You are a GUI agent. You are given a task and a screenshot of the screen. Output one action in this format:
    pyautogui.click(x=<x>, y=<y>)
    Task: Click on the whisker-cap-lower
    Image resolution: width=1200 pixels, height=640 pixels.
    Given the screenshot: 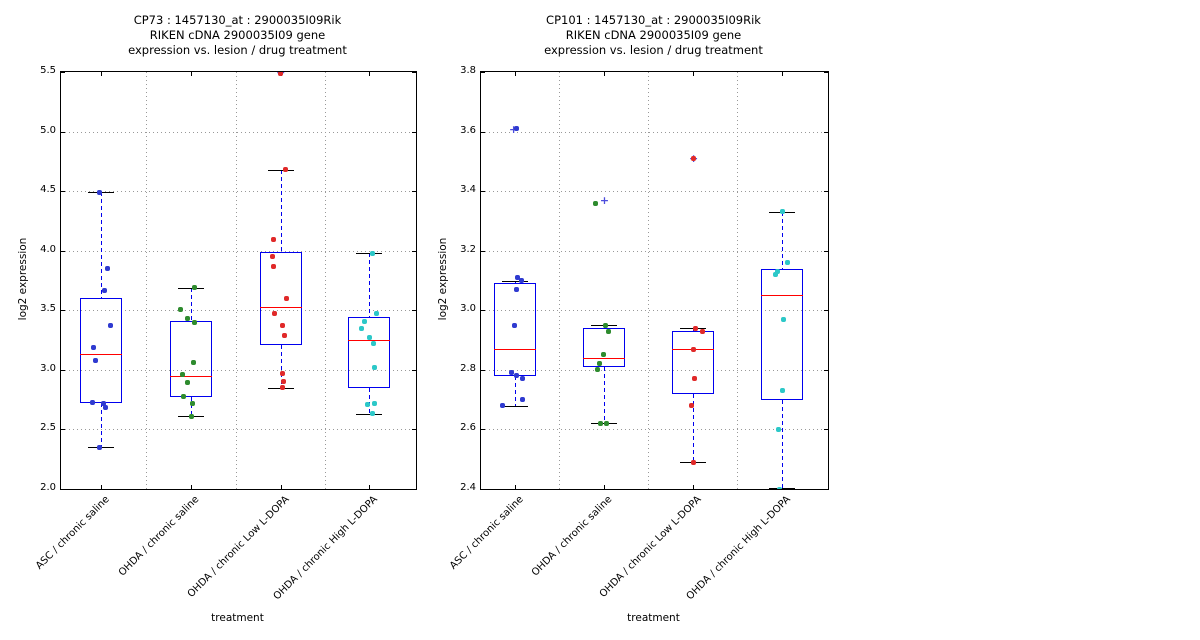 What is the action you would take?
    pyautogui.click(x=603, y=424)
    